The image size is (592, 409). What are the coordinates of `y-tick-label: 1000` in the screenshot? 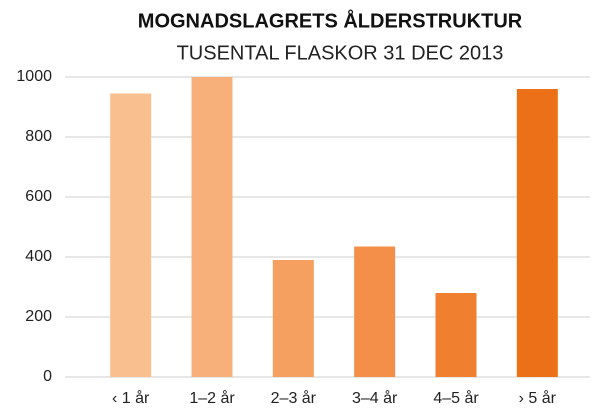 It's located at (34, 76).